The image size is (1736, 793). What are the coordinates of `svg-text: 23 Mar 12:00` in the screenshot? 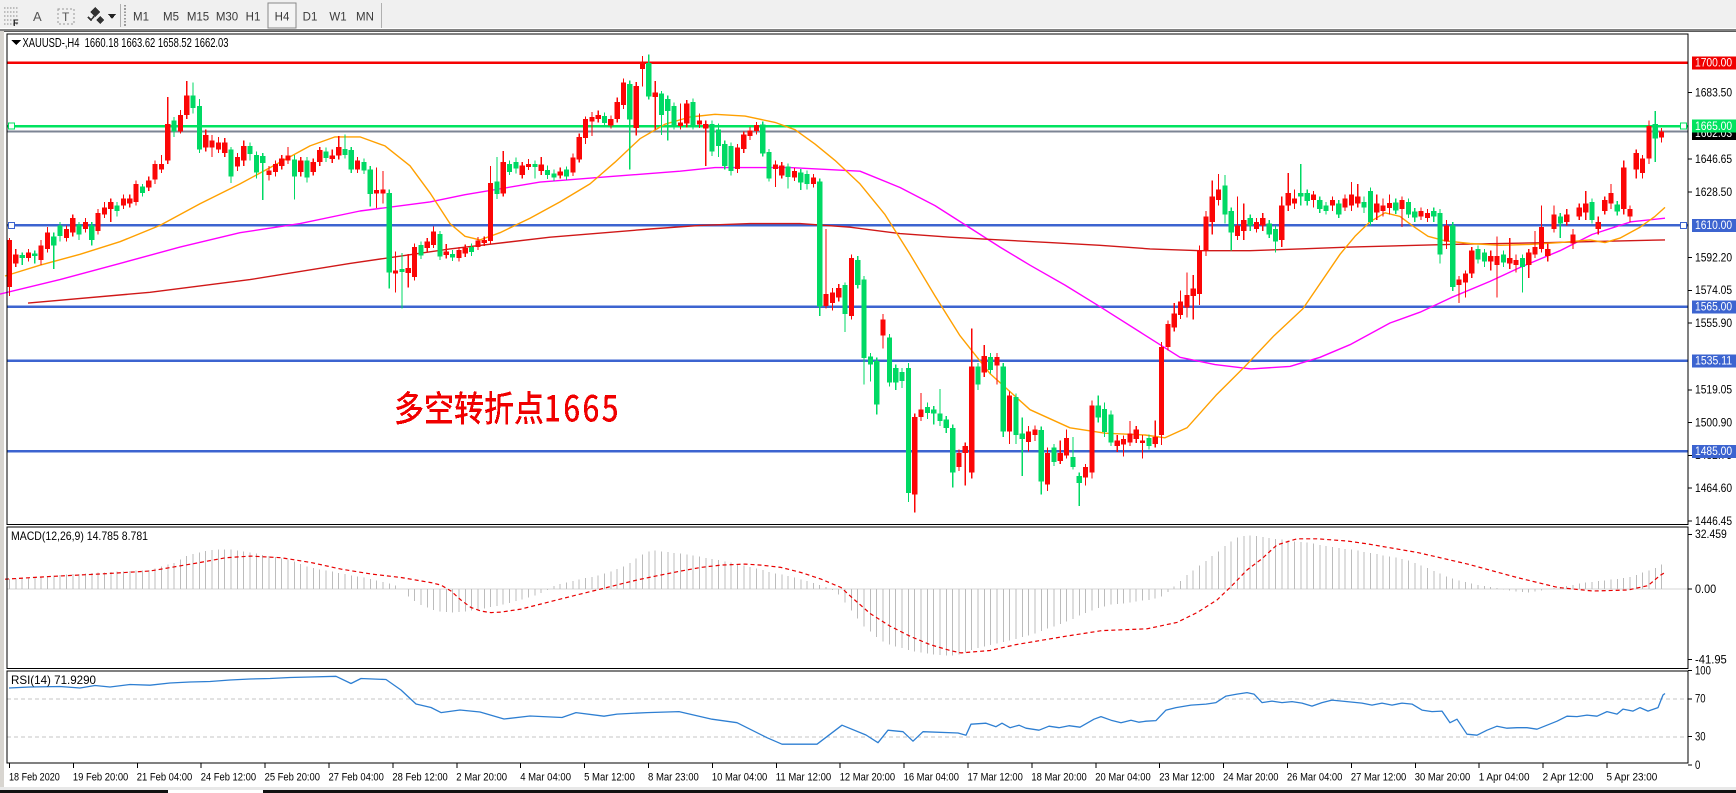 It's located at (1186, 778).